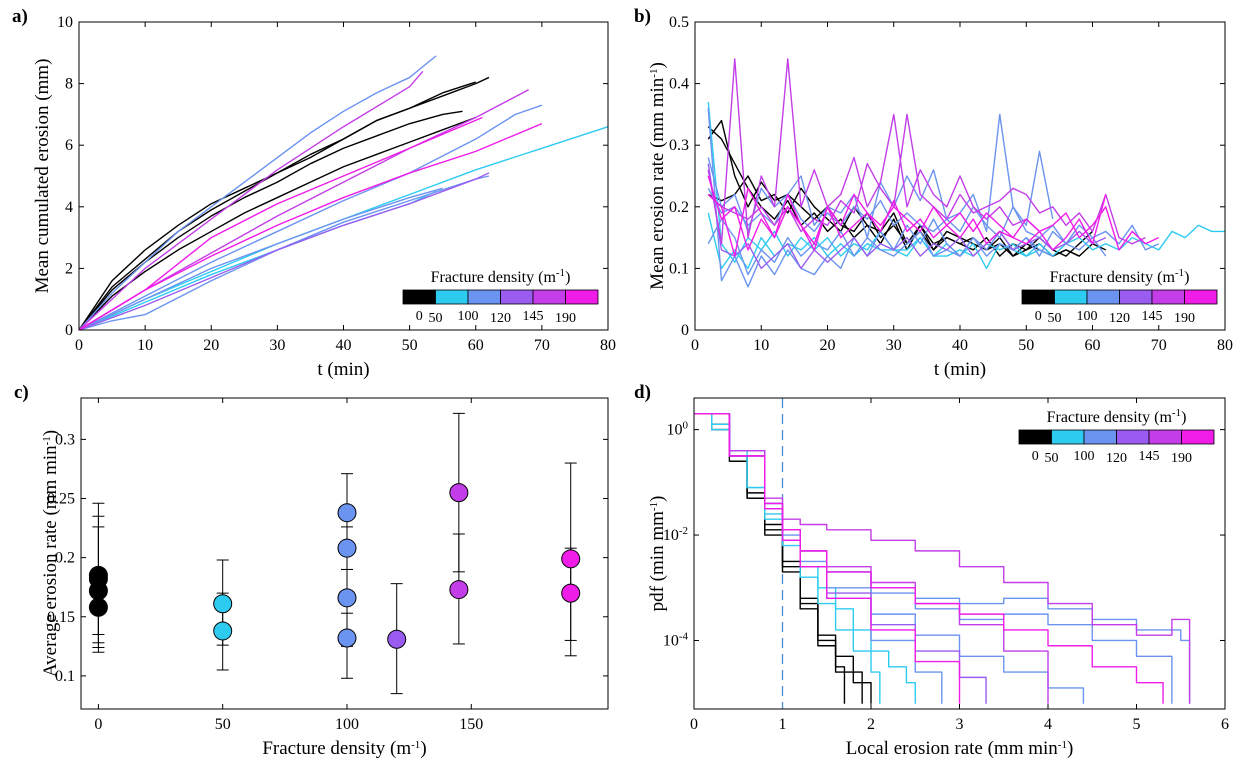 The image size is (1247, 766). I want to click on panel-letter: d), so click(642, 392).